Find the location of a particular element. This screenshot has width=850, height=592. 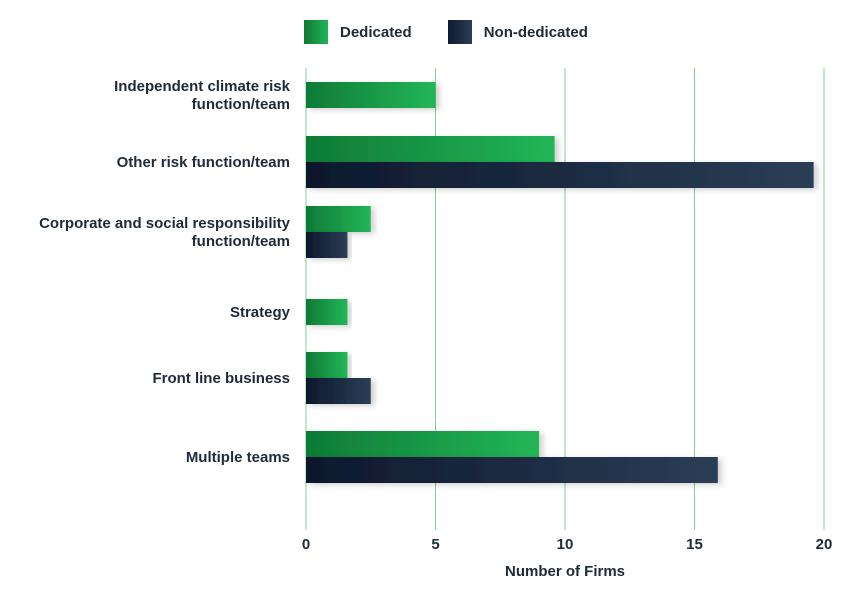

category-label-1: Other risk function/team is located at coordinates (203, 162).